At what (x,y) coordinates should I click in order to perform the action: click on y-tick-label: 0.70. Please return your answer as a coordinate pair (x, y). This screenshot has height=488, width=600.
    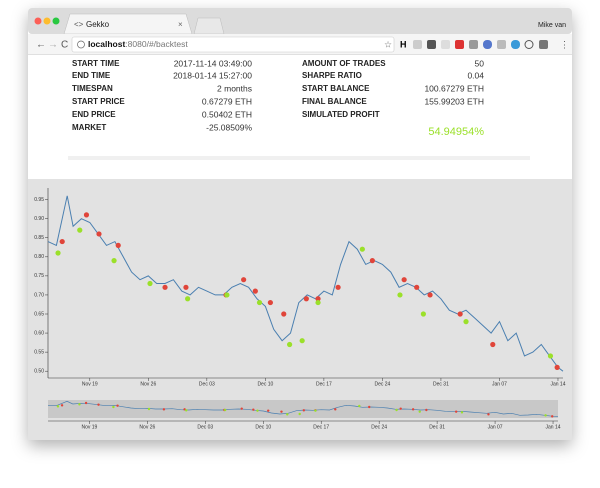
    Looking at the image, I should click on (39, 295).